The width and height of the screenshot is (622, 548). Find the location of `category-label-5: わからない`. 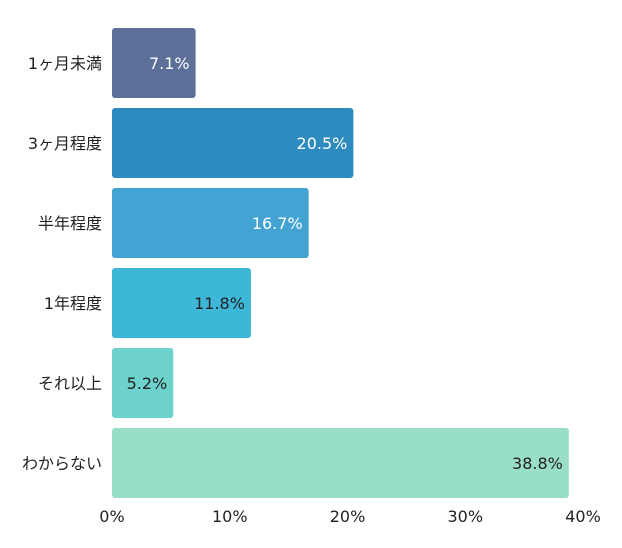

category-label-5: わからない is located at coordinates (62, 463).